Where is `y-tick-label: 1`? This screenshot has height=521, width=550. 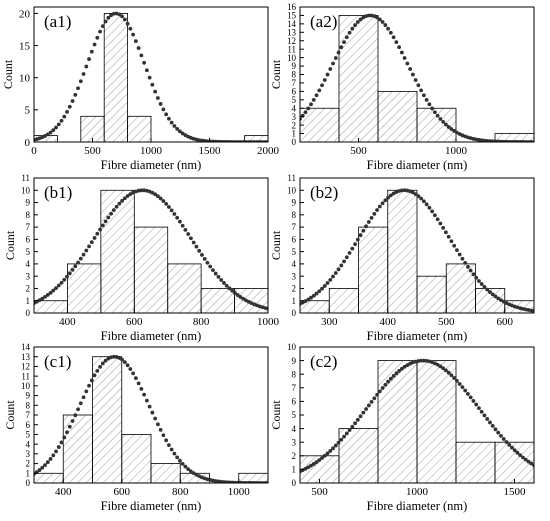
y-tick-label: 1 is located at coordinates (28, 473).